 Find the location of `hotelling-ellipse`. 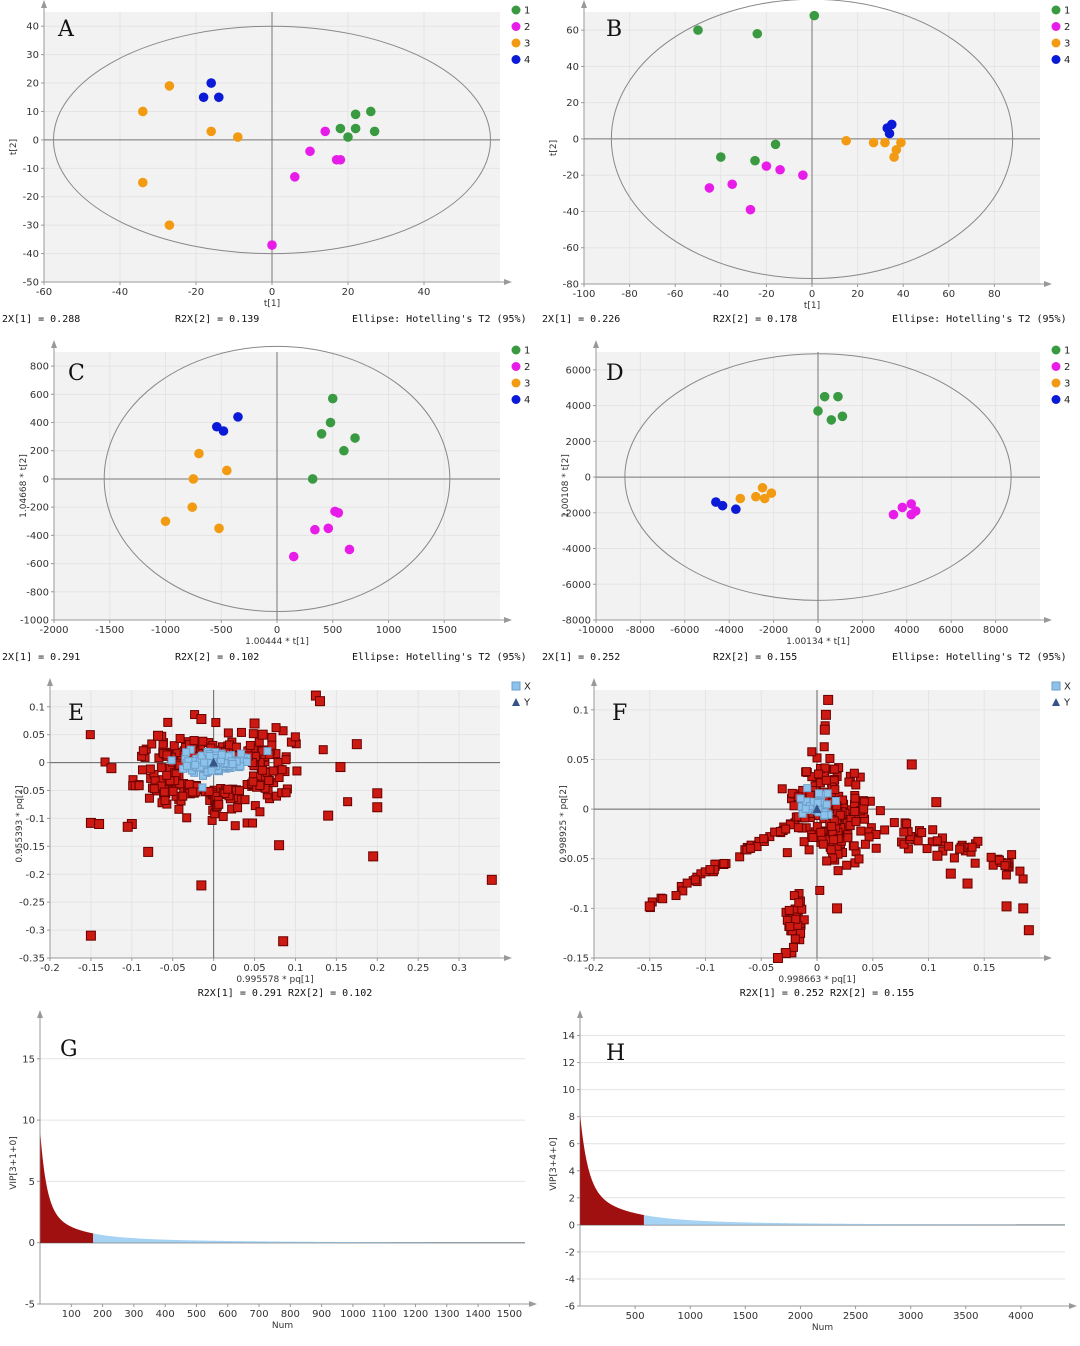

hotelling-ellipse is located at coordinates (818, 477).